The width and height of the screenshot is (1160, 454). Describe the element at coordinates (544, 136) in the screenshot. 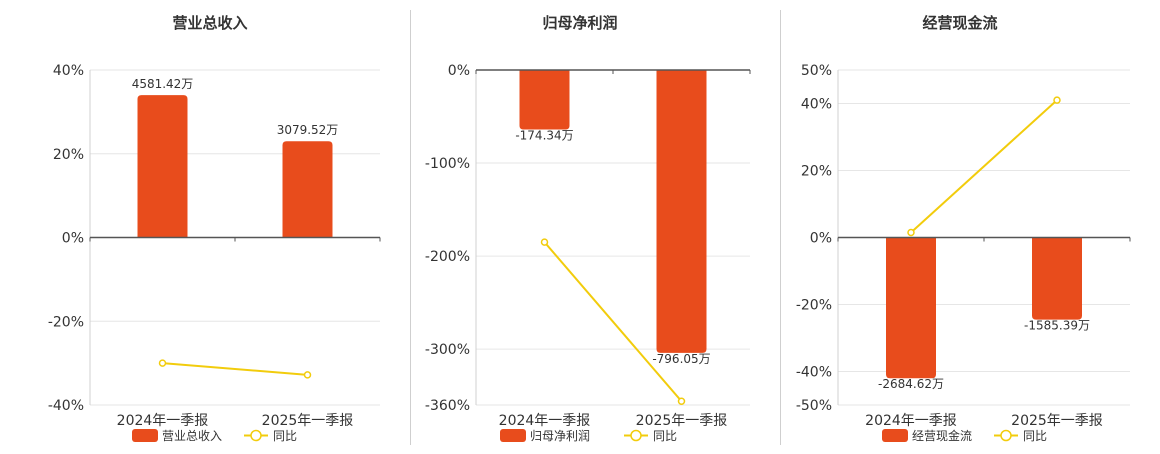

I see `bar-data-label: -174.34万` at that location.